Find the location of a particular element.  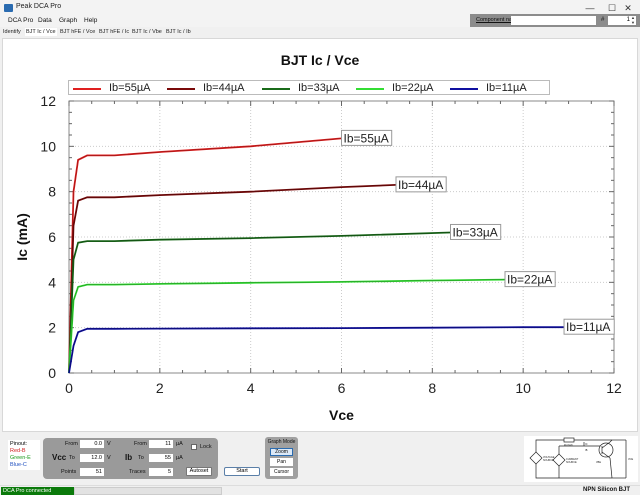

vcc-from-input: 0.0 is located at coordinates (92, 444).